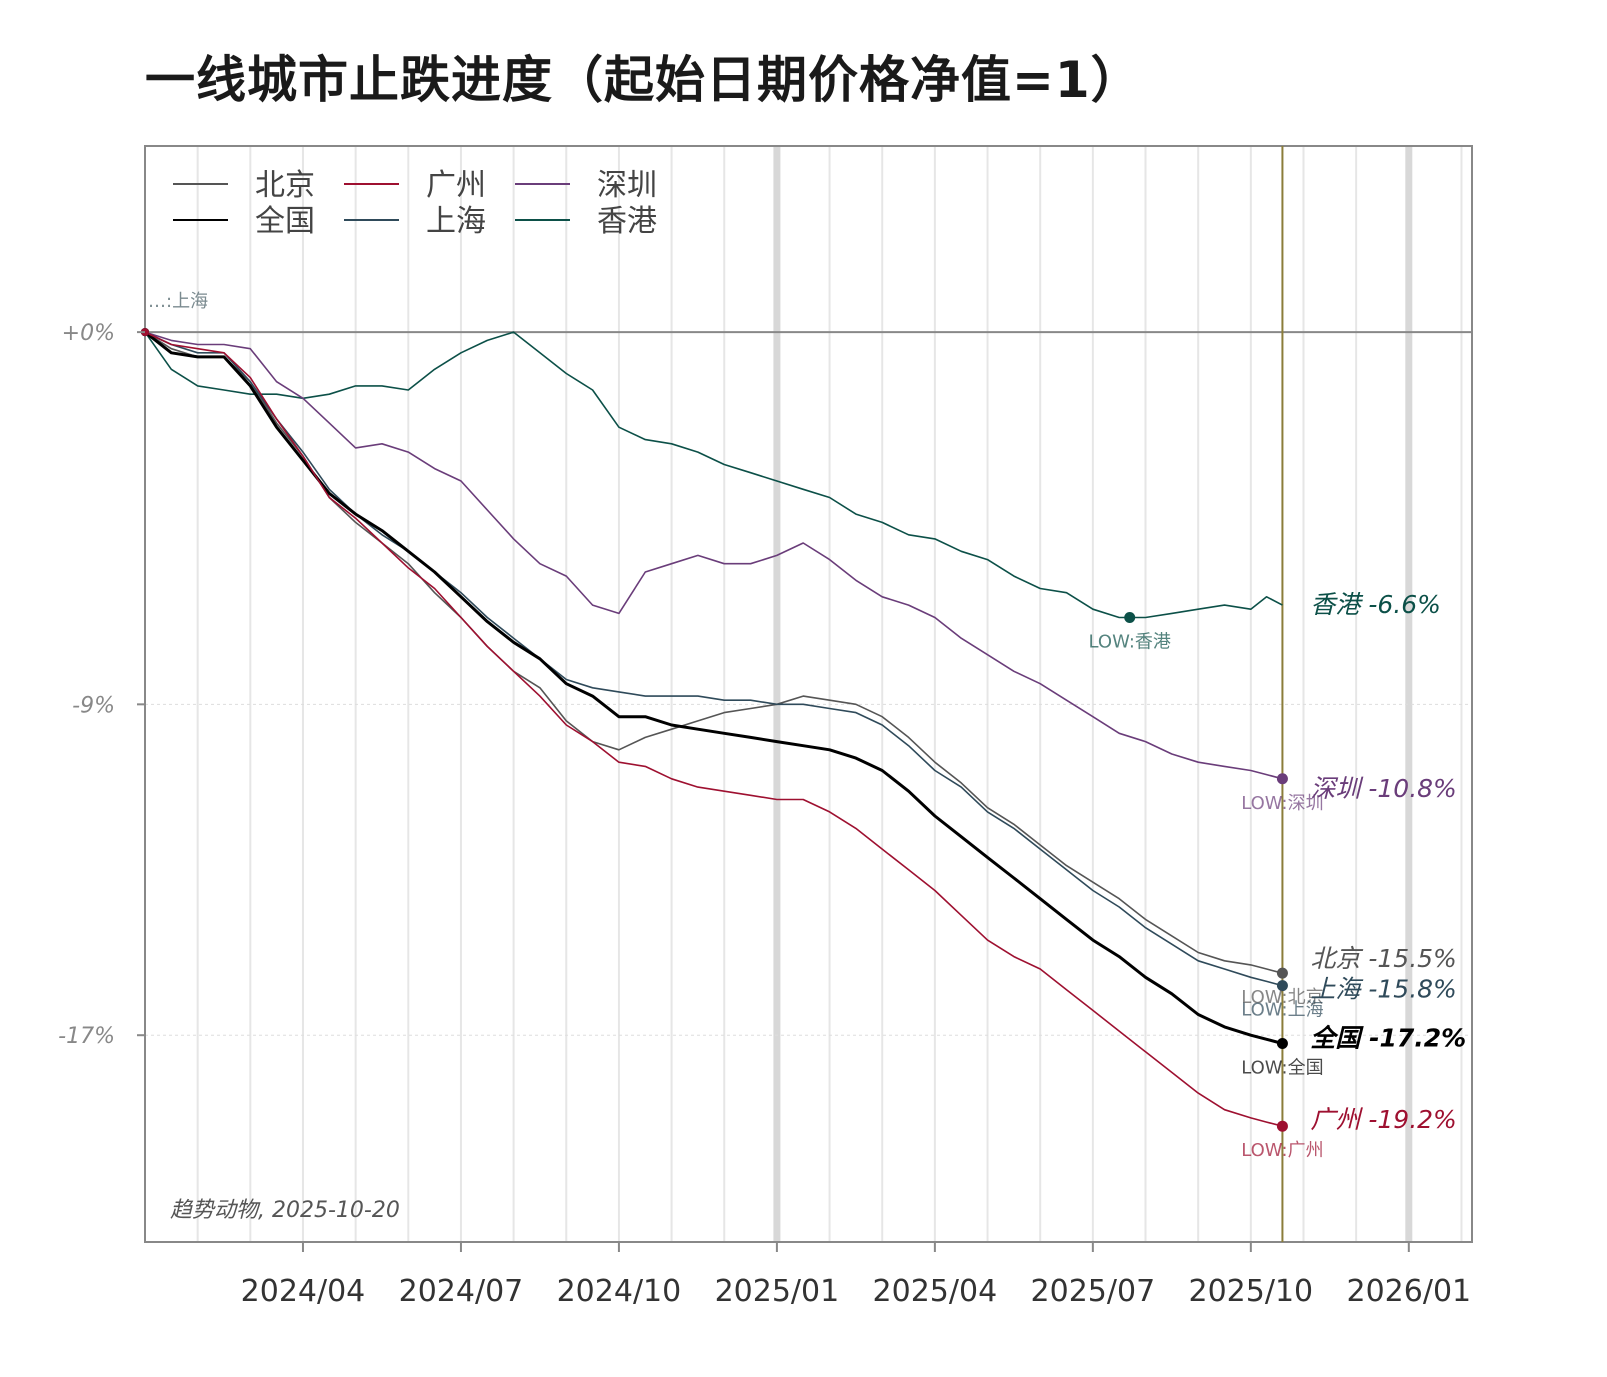 This screenshot has width=1607, height=1377. What do you see at coordinates (461, 1291) in the screenshot?
I see `x-tick-label: 2024/07` at bounding box center [461, 1291].